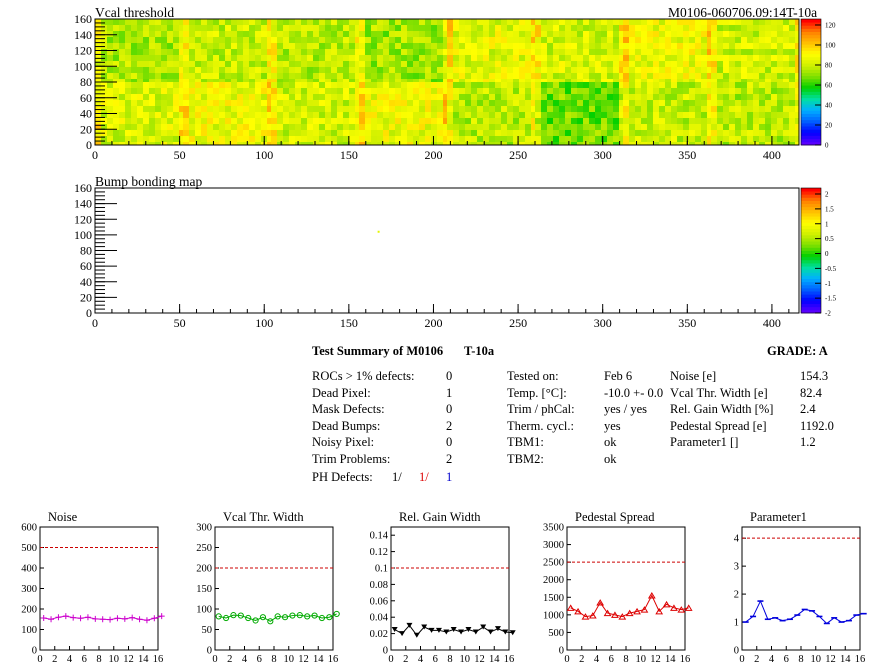 Image resolution: width=896 pixels, height=672 pixels. Describe the element at coordinates (447, 250) in the screenshot. I see `bump-map-frame` at that location.